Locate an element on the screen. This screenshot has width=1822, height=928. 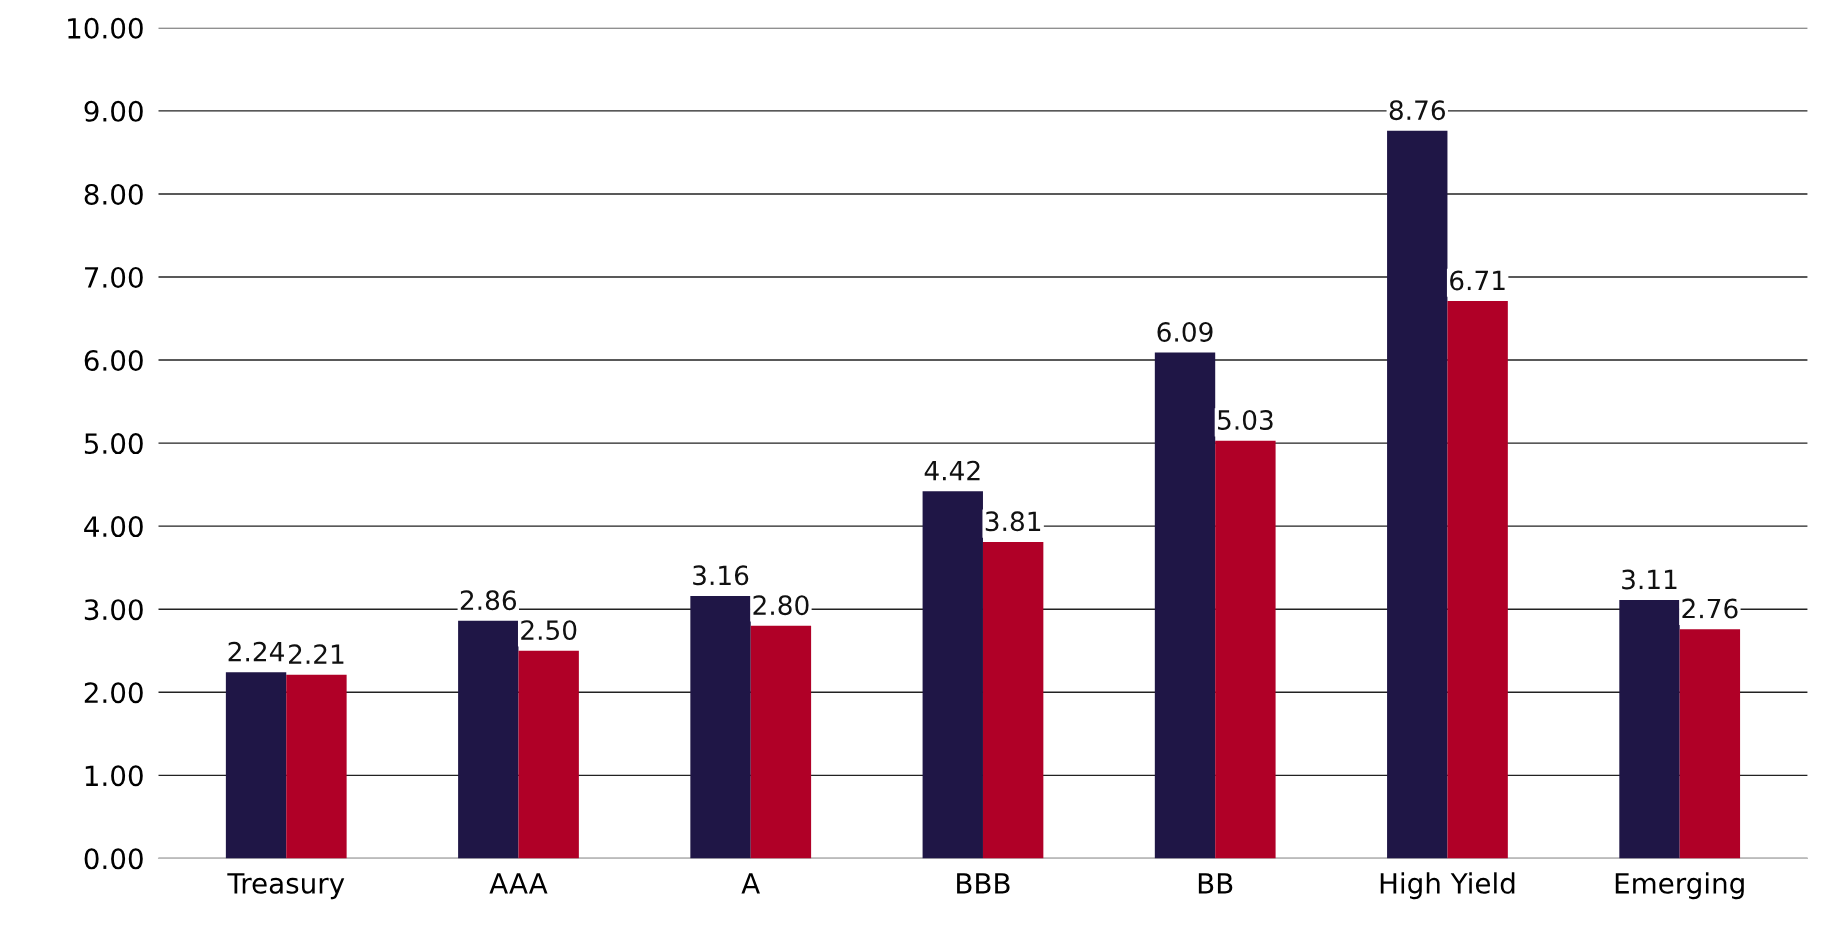
x-tick-label: BBB is located at coordinates (983, 883).